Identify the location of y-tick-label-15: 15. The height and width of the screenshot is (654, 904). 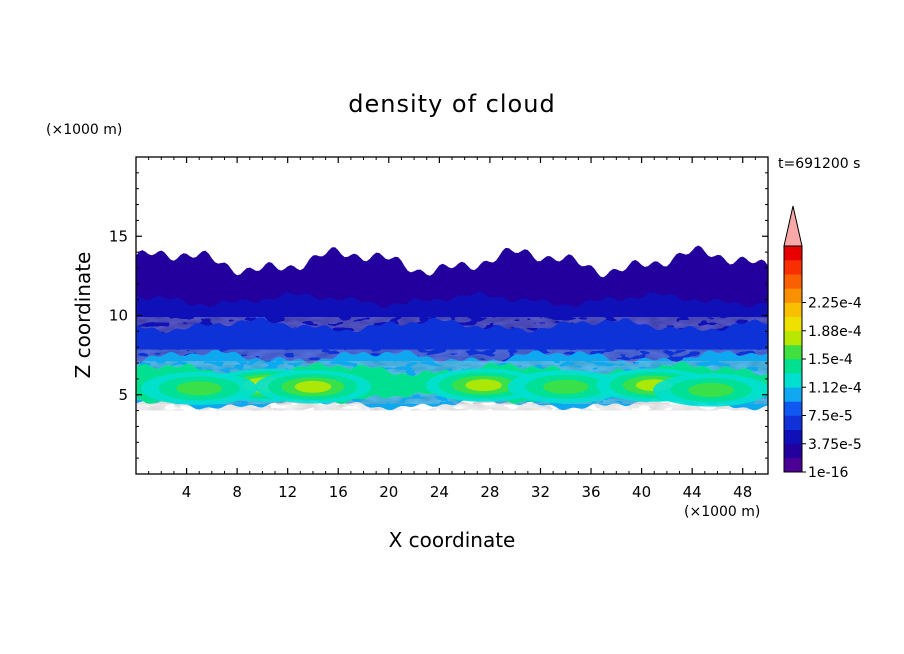
(118, 236).